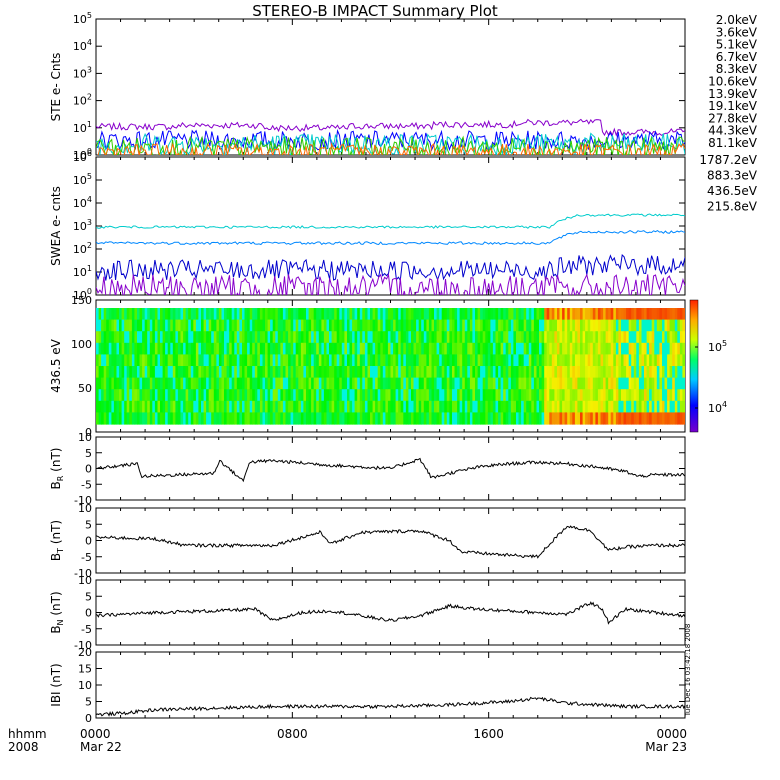 This screenshot has width=780, height=780. What do you see at coordinates (95, 734) in the screenshot?
I see `time-tick-label: 0000` at bounding box center [95, 734].